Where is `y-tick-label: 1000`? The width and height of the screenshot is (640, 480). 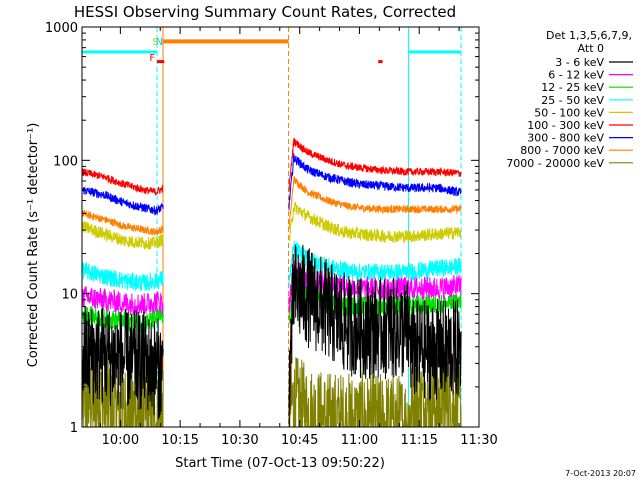
y-tick-label: 1000 is located at coordinates (61, 28).